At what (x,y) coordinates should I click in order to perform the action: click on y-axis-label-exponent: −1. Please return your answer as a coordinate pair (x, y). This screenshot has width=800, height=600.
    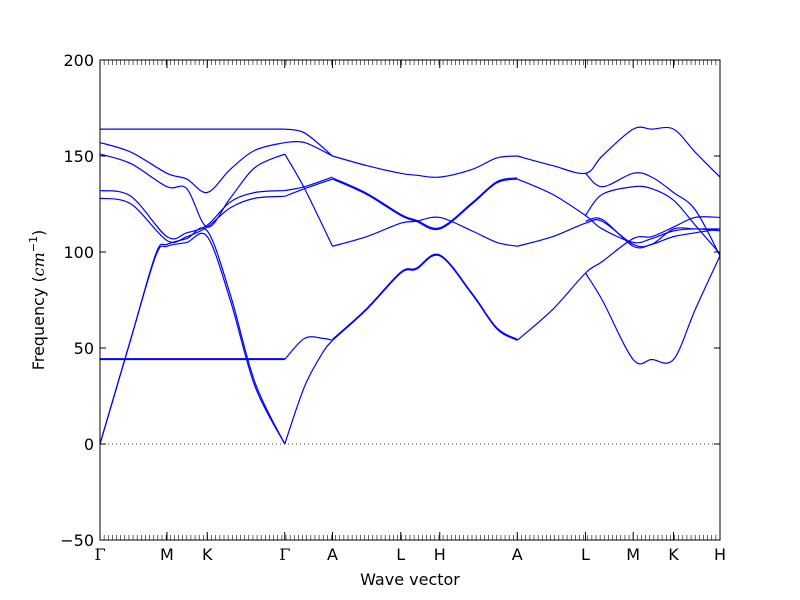
    Looking at the image, I should click on (33, 244).